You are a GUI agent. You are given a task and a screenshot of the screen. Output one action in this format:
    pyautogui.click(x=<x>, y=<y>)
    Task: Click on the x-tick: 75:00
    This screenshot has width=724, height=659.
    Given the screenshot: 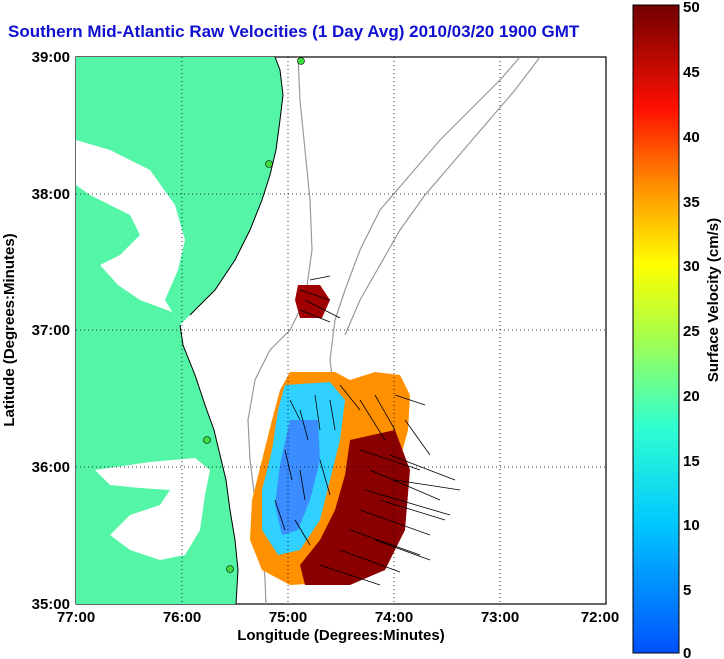 What is the action you would take?
    pyautogui.click(x=288, y=617)
    